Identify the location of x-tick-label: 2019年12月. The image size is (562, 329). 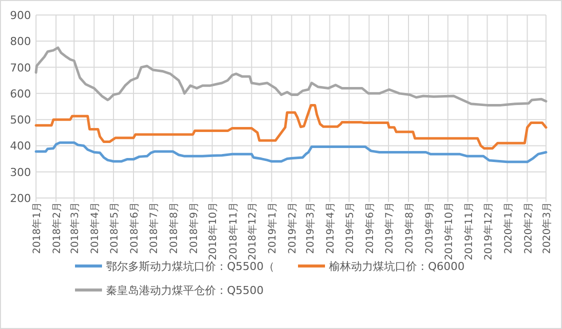
(488, 231).